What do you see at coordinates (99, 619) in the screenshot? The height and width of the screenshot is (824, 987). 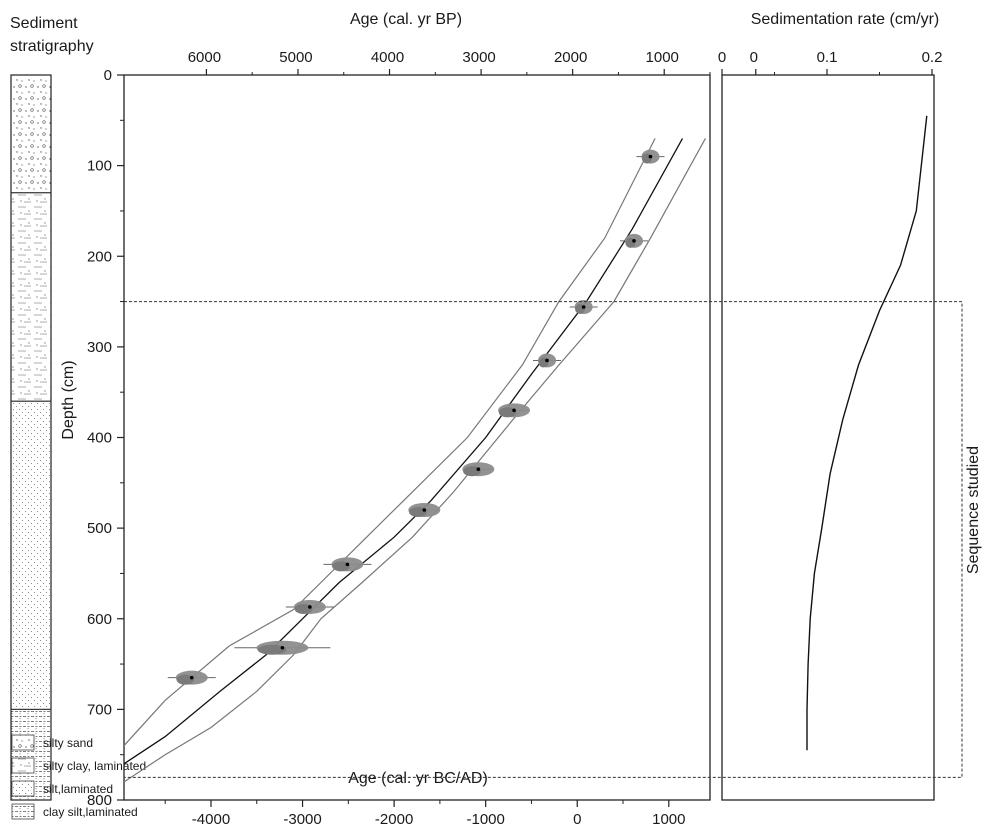 I see `depth-tick-label: 600` at bounding box center [99, 619].